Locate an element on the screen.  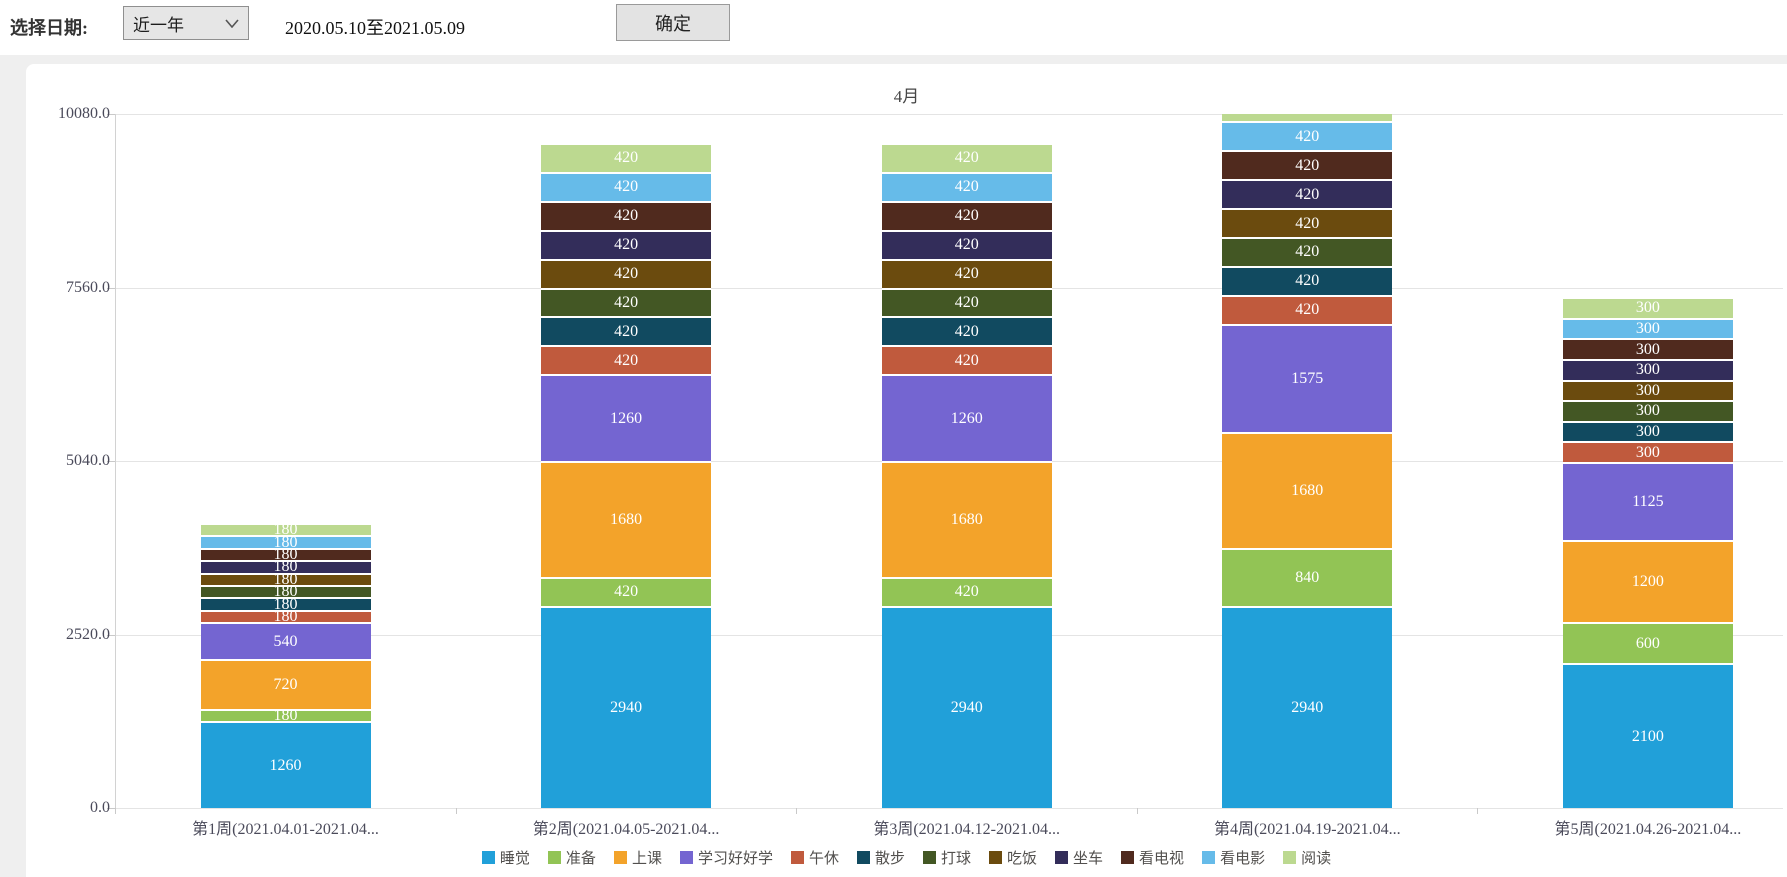
bar-value-label: 1260 is located at coordinates (626, 418).